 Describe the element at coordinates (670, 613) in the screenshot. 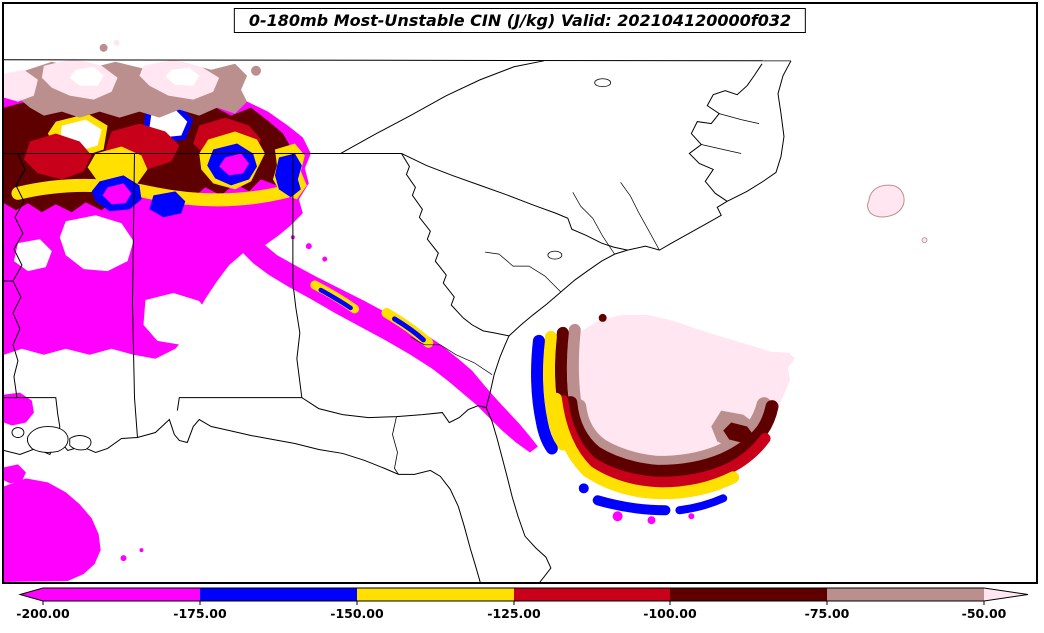

I see `colorbar-tick-label-4: -100.00` at that location.